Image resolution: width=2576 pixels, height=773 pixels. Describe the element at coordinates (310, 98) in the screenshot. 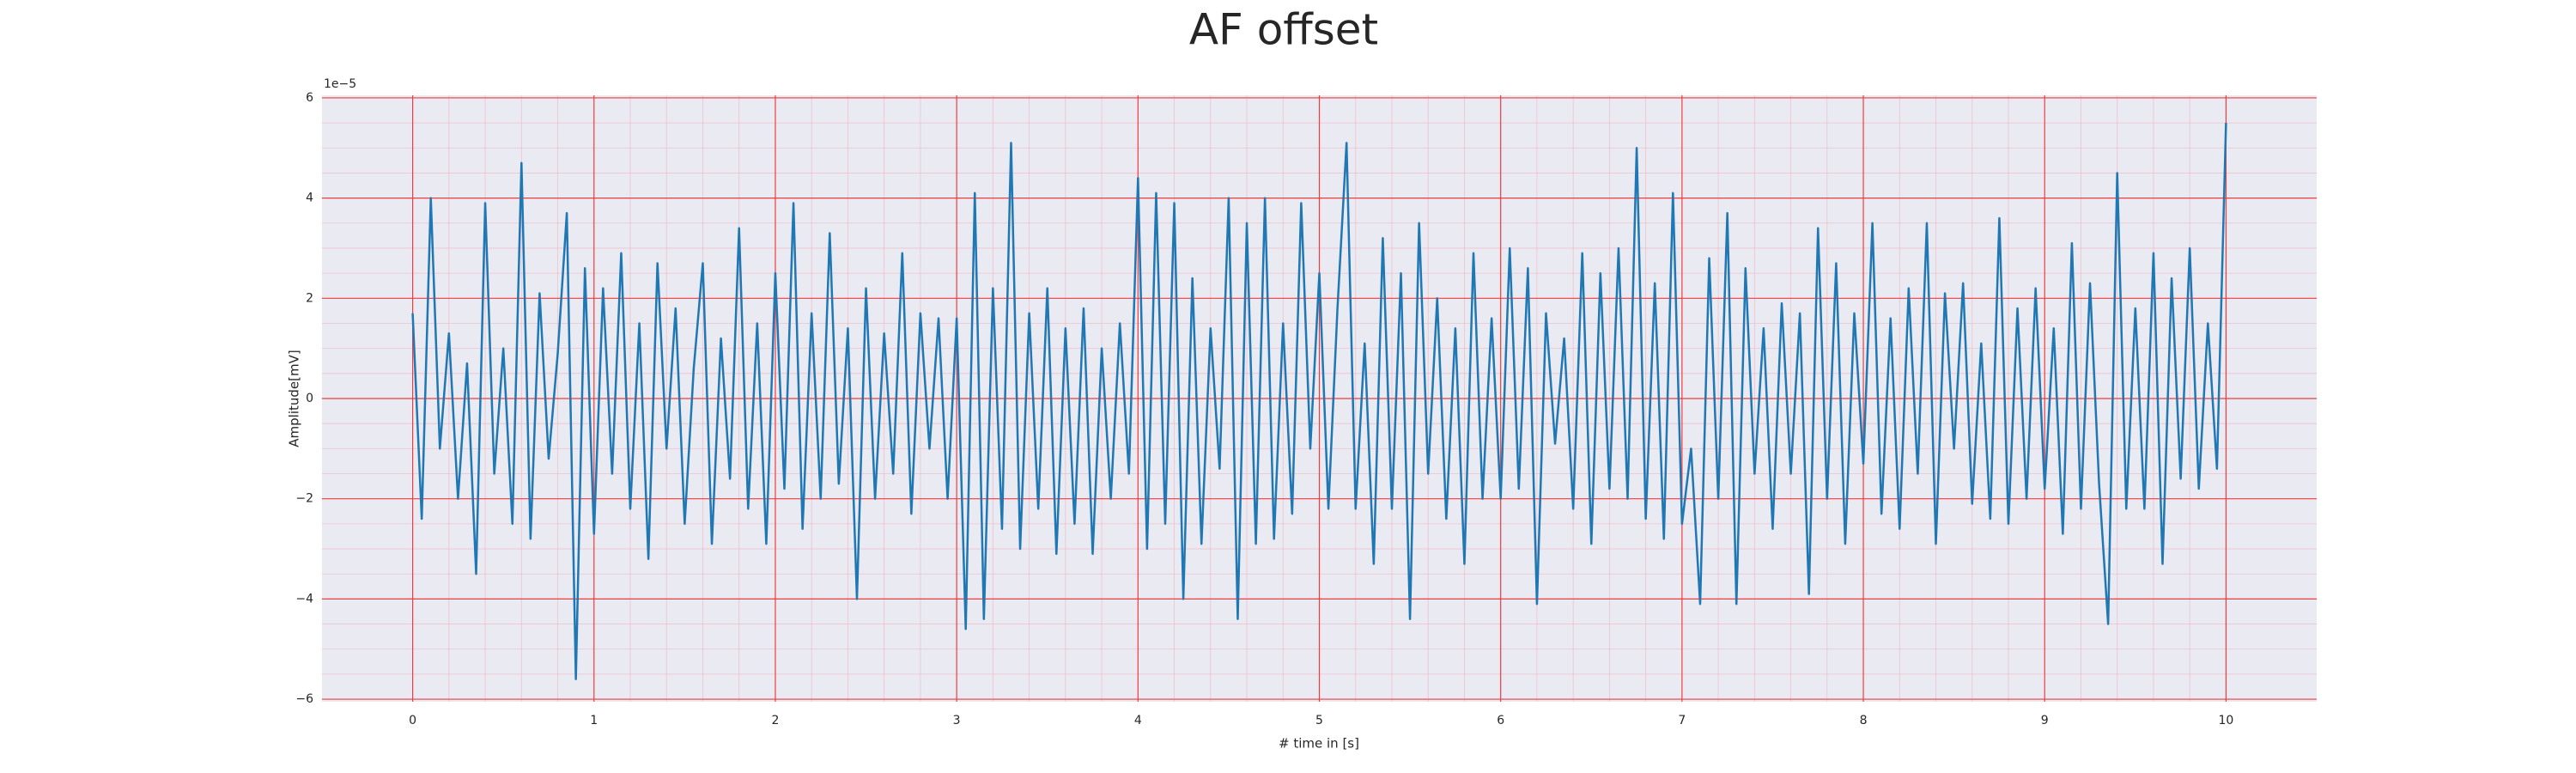

I see `y-tick-label: 6` at that location.